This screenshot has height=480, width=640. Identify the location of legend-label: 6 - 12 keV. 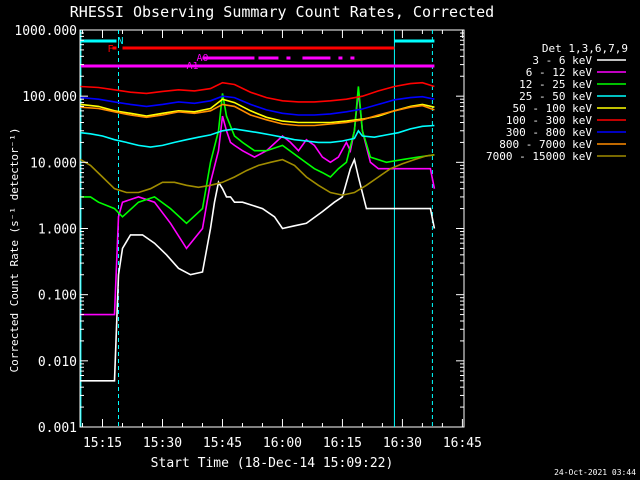
(559, 72).